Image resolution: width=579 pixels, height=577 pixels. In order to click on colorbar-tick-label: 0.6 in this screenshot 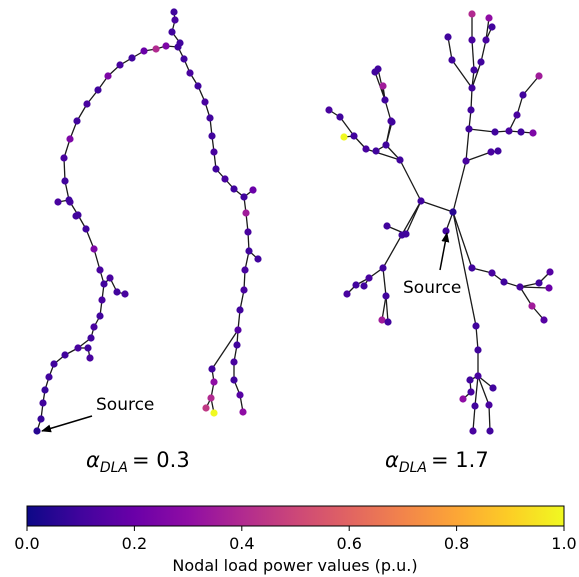, I will do `click(348, 543)`.